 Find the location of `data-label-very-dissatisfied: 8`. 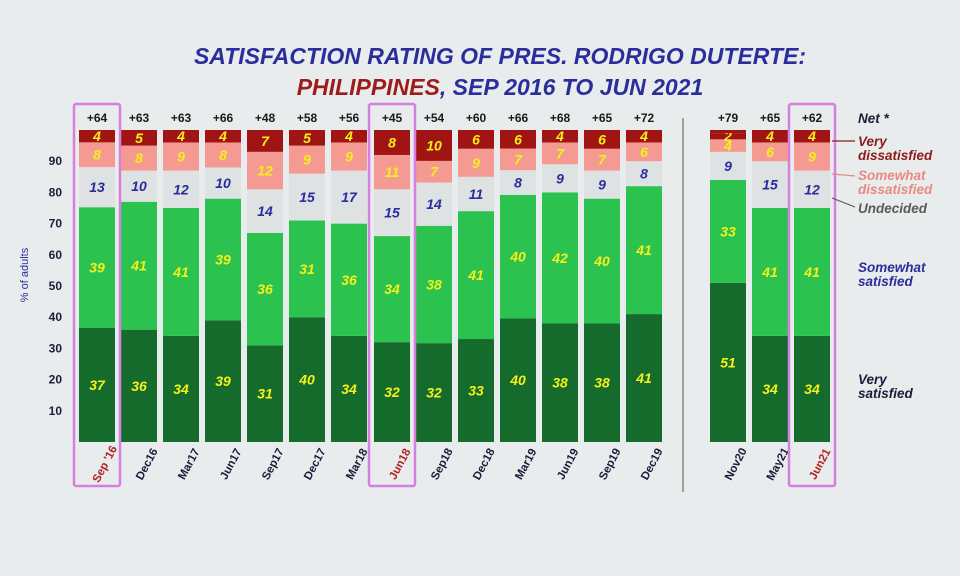

data-label-very-dissatisfied: 8 is located at coordinates (392, 142).